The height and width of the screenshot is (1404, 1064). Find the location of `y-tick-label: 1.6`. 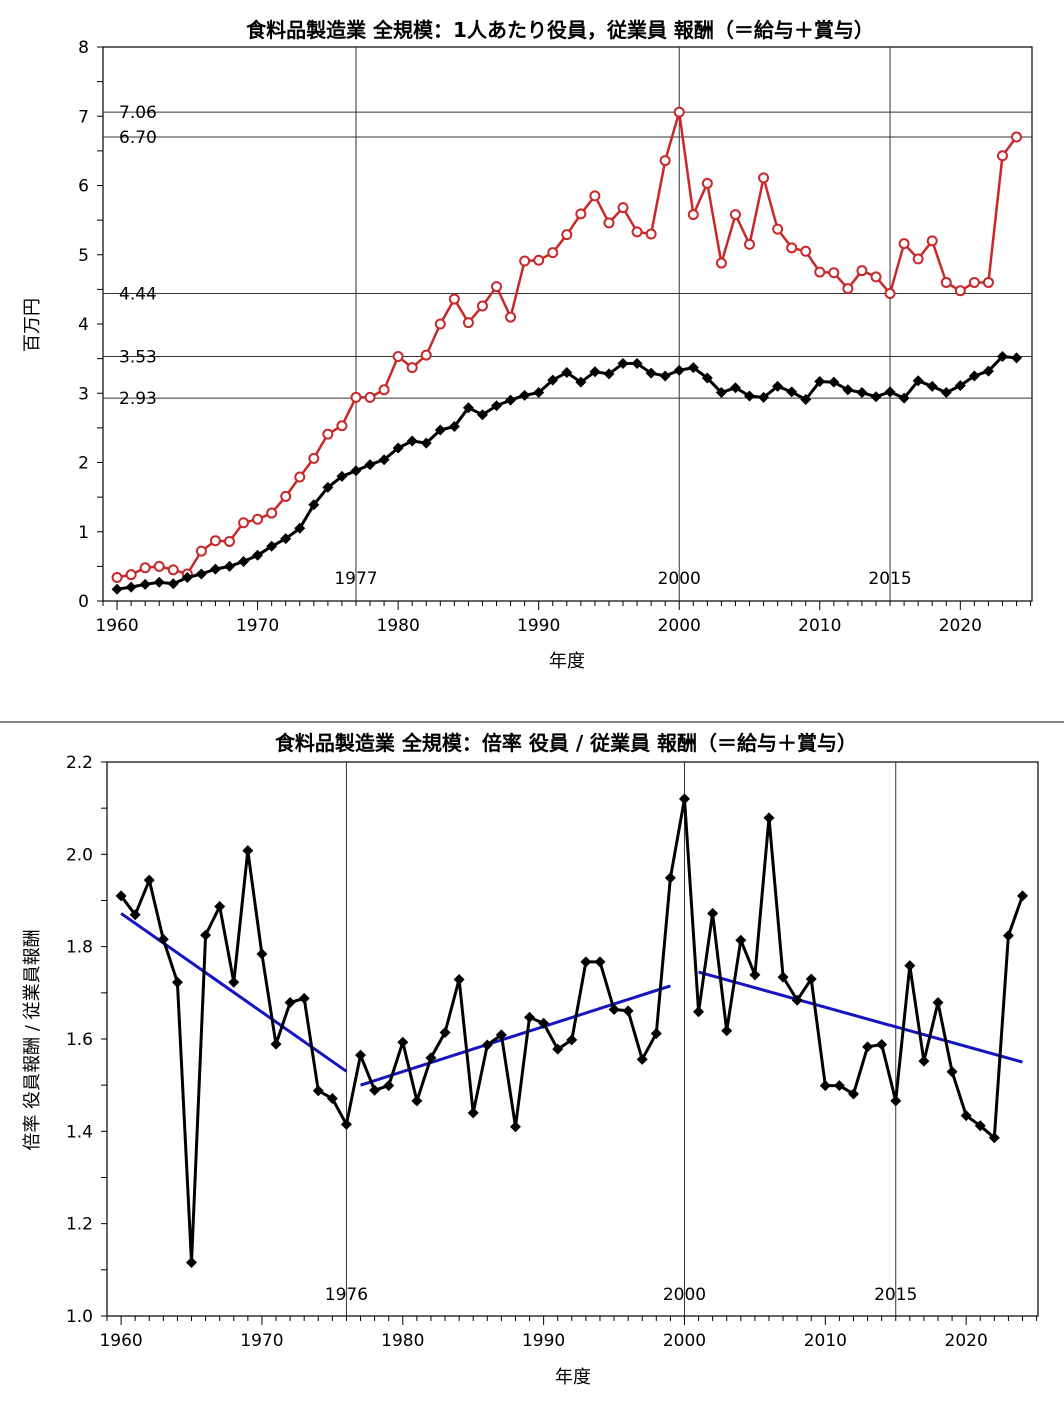

y-tick-label: 1.6 is located at coordinates (79, 1040).